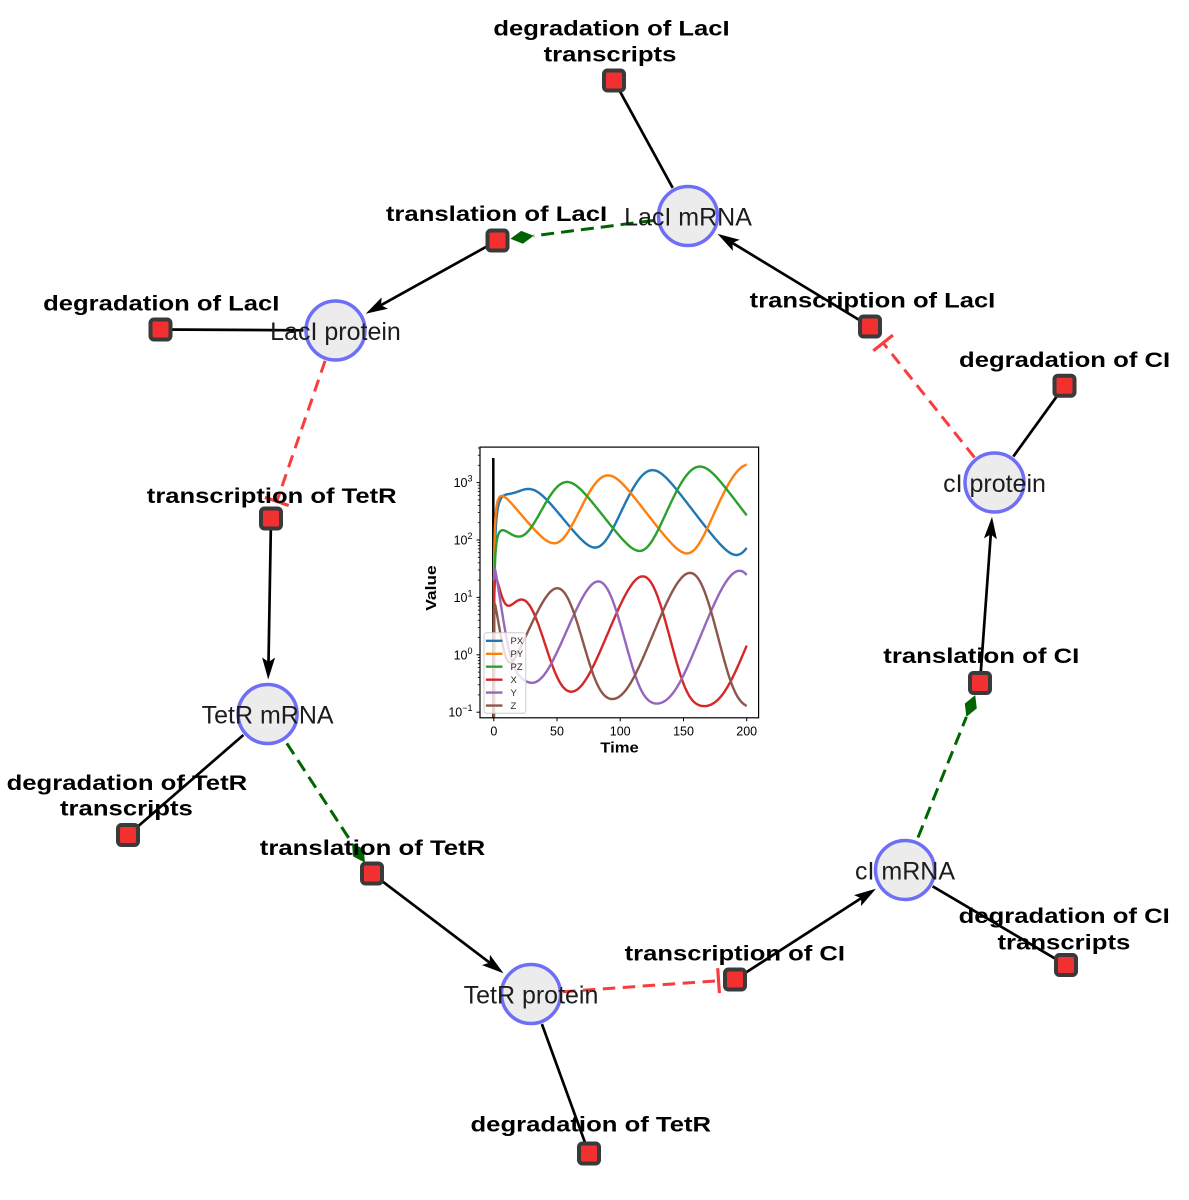 The width and height of the screenshot is (1189, 1200). I want to click on svg-text: 150, so click(683, 731).